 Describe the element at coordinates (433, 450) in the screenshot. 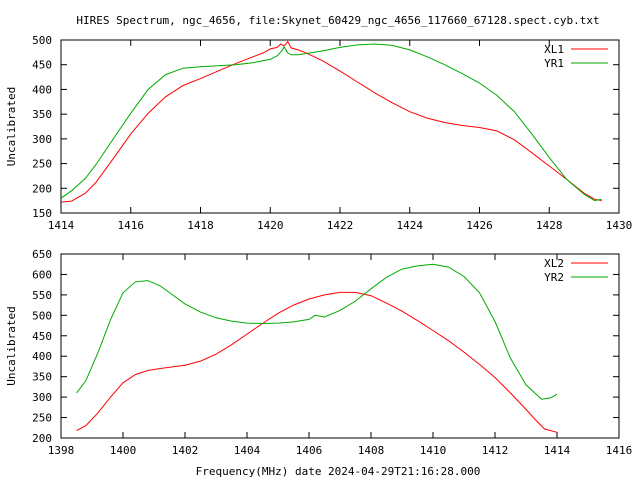

I see `x-tick-label: 1410` at that location.